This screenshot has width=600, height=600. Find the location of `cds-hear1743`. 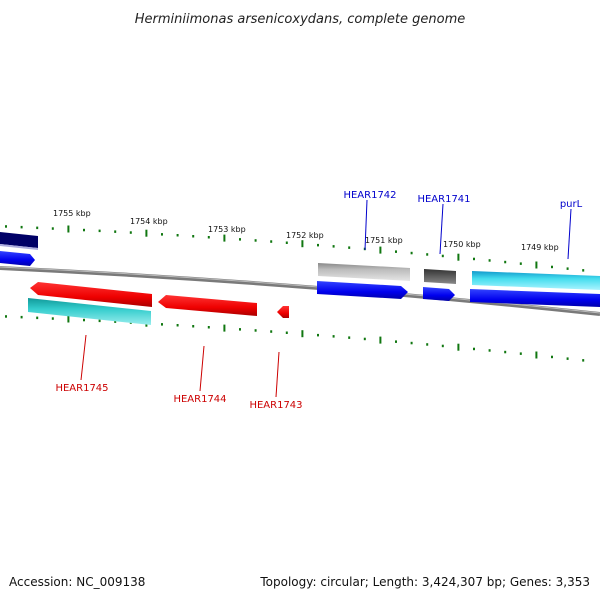

cds-hear1743 is located at coordinates (283, 312).